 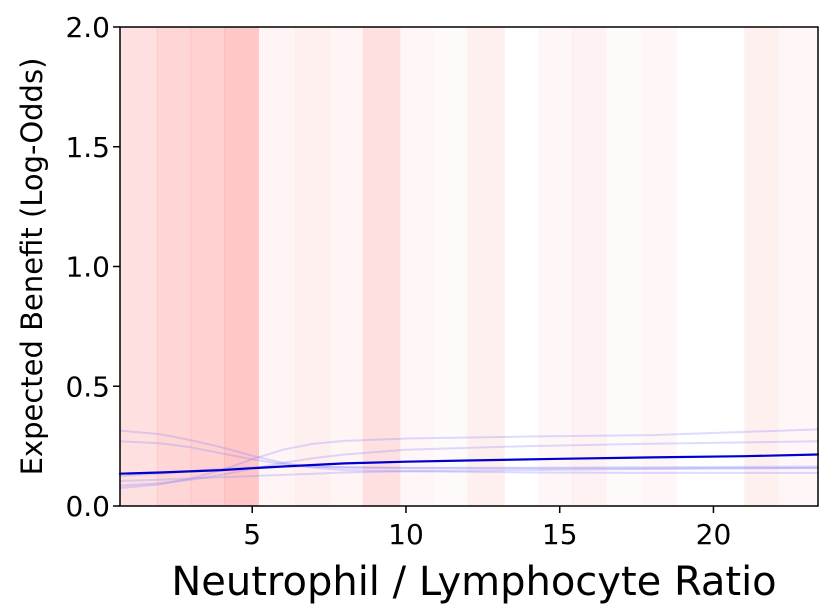 What do you see at coordinates (487, 528) in the screenshot?
I see `x-axis-ticks: 5 10 15 20` at bounding box center [487, 528].